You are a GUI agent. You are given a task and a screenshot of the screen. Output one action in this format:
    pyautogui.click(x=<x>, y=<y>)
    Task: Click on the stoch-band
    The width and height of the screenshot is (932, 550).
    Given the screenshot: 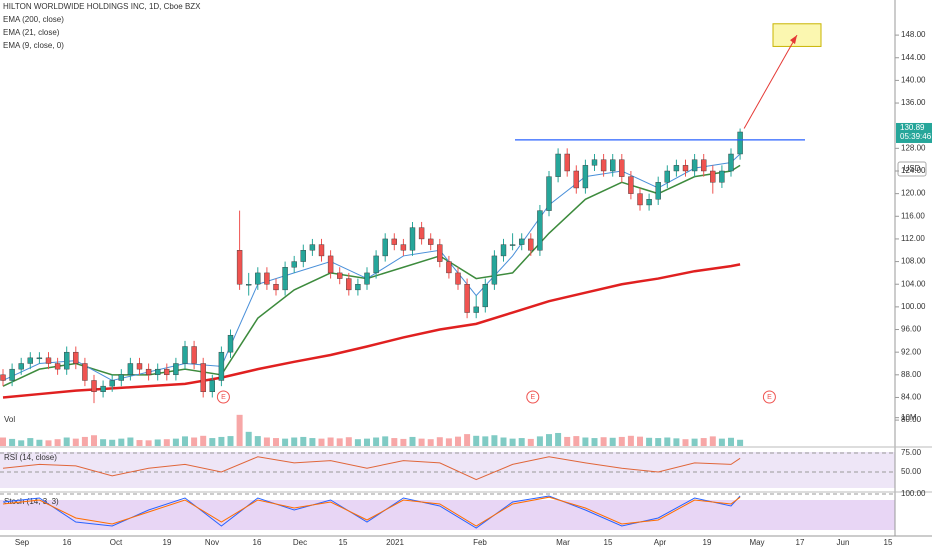 What is the action you would take?
    pyautogui.click(x=447, y=515)
    